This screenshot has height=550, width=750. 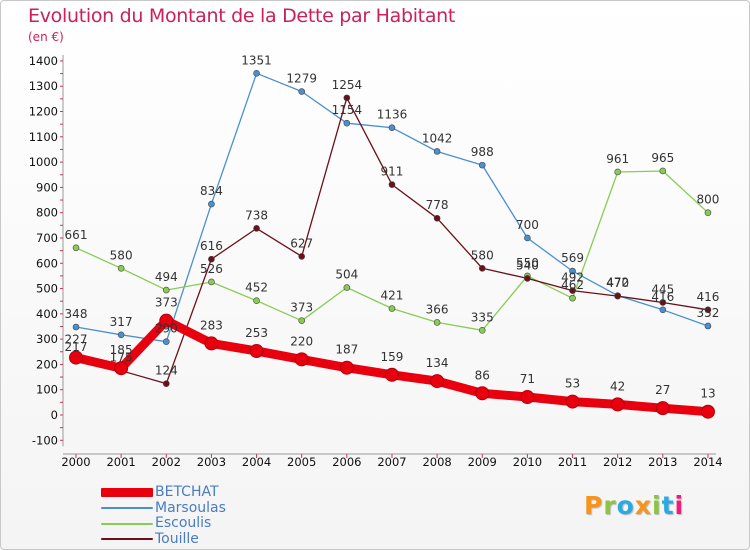 I want to click on data-label-betchat: 42, so click(x=617, y=386).